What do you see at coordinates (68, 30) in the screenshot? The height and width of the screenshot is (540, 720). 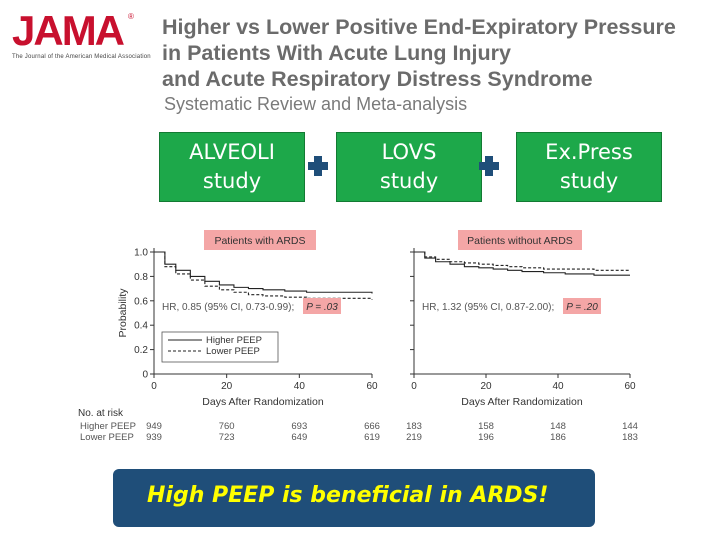 I see `logo-text: JAMA` at bounding box center [68, 30].